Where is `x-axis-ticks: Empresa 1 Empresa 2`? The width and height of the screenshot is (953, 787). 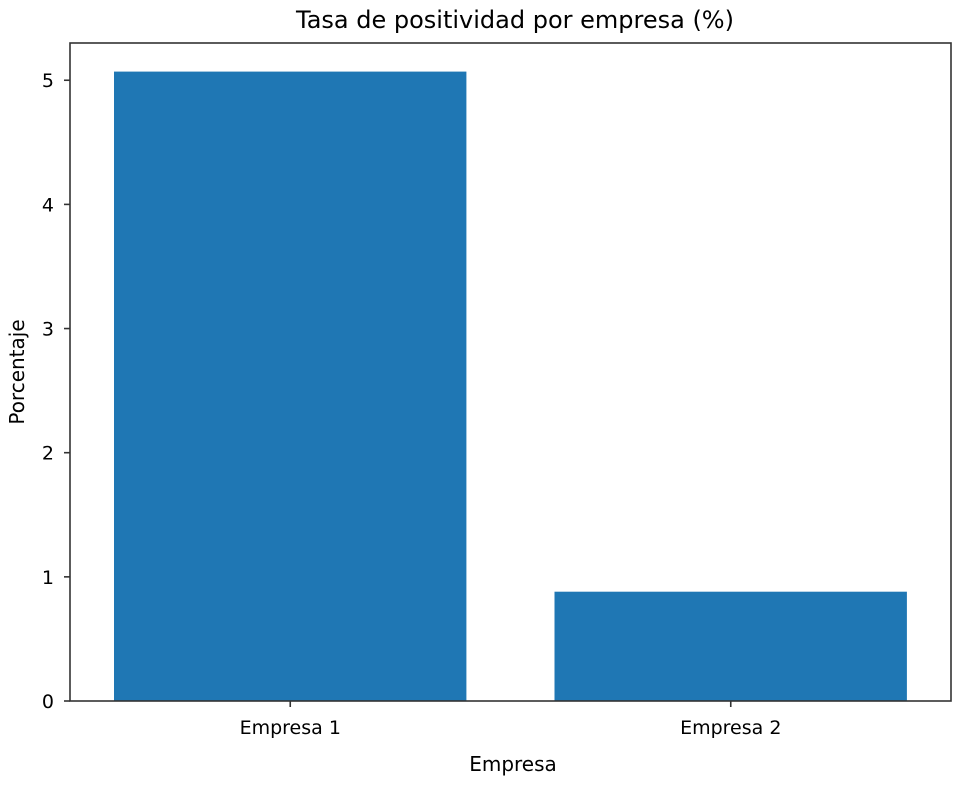
x-axis-ticks: Empresa 1 Empresa 2 is located at coordinates (510, 720).